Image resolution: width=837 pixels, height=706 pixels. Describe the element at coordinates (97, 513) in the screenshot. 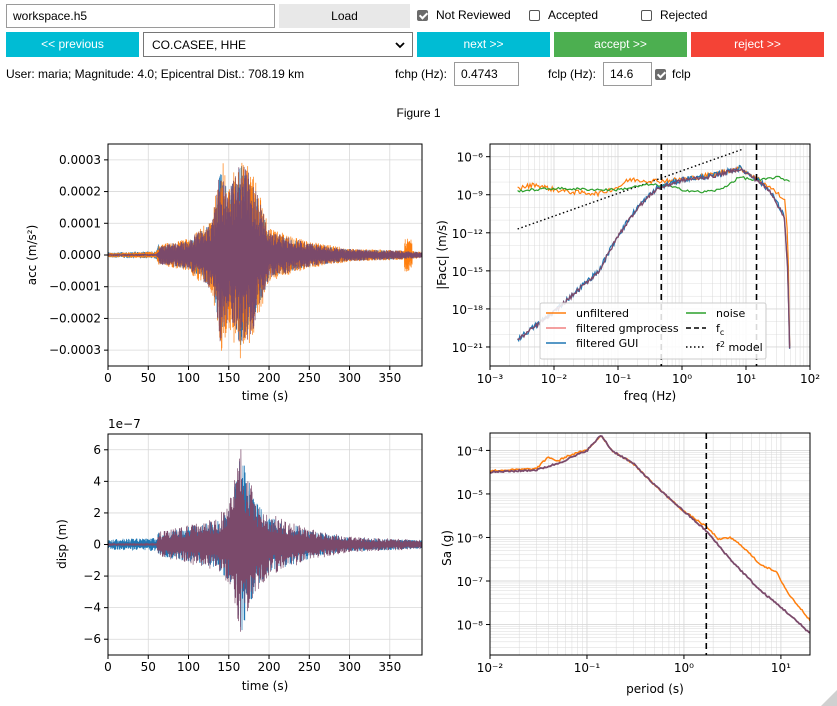

I see `disp-ytick: 2` at that location.